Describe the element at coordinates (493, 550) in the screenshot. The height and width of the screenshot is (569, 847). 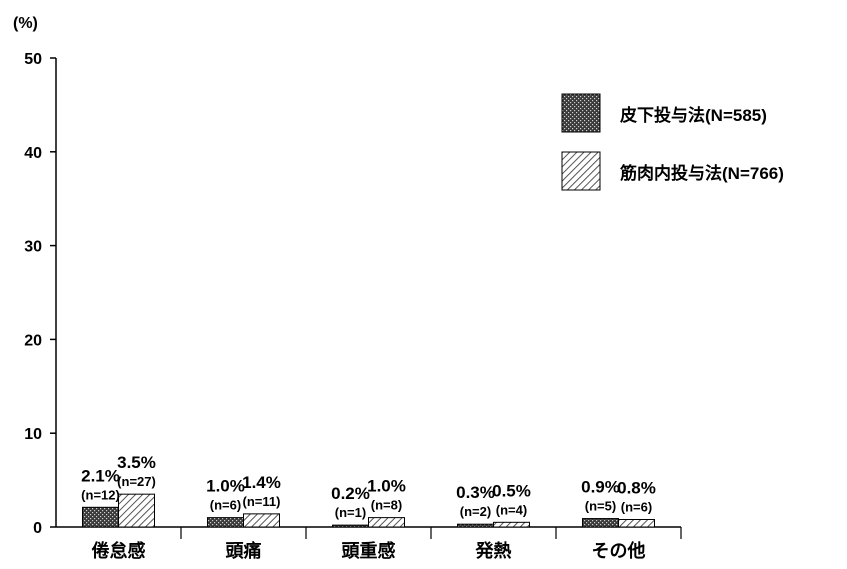
I see `x-category-label: 発熱` at that location.